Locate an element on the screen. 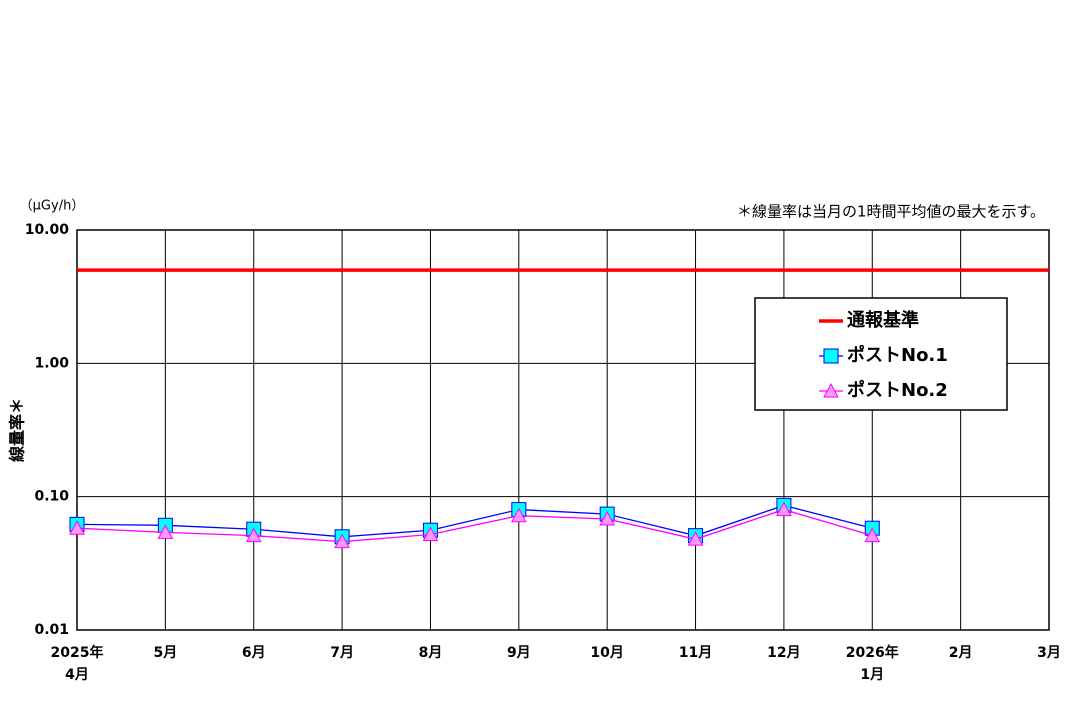 Image resolution: width=1072 pixels, height=707 pixels. x-tick-label: 2月 is located at coordinates (960, 653).